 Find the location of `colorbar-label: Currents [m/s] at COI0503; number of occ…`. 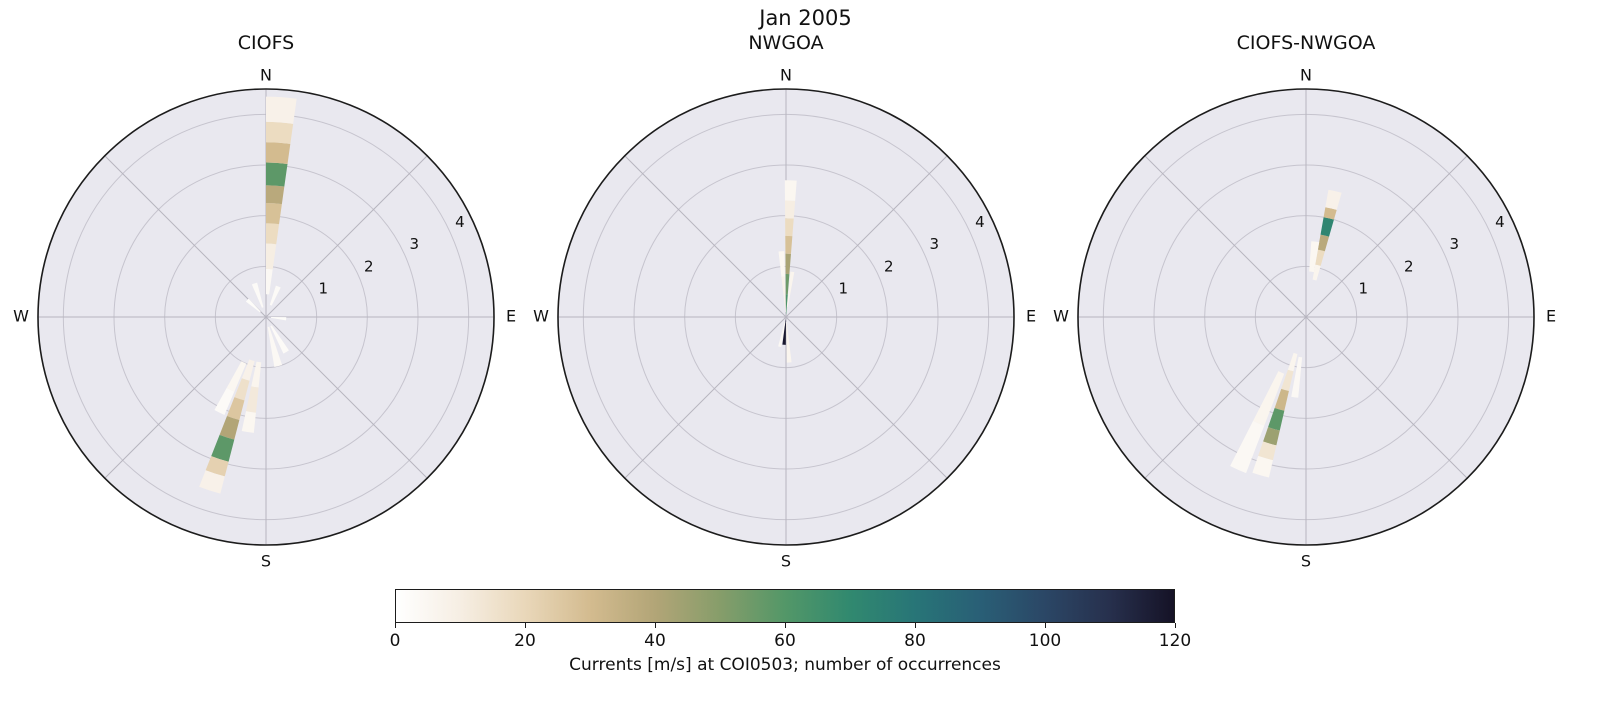

colorbar-label: Currents [m/s] at COI0503; number of occ… is located at coordinates (785, 665).